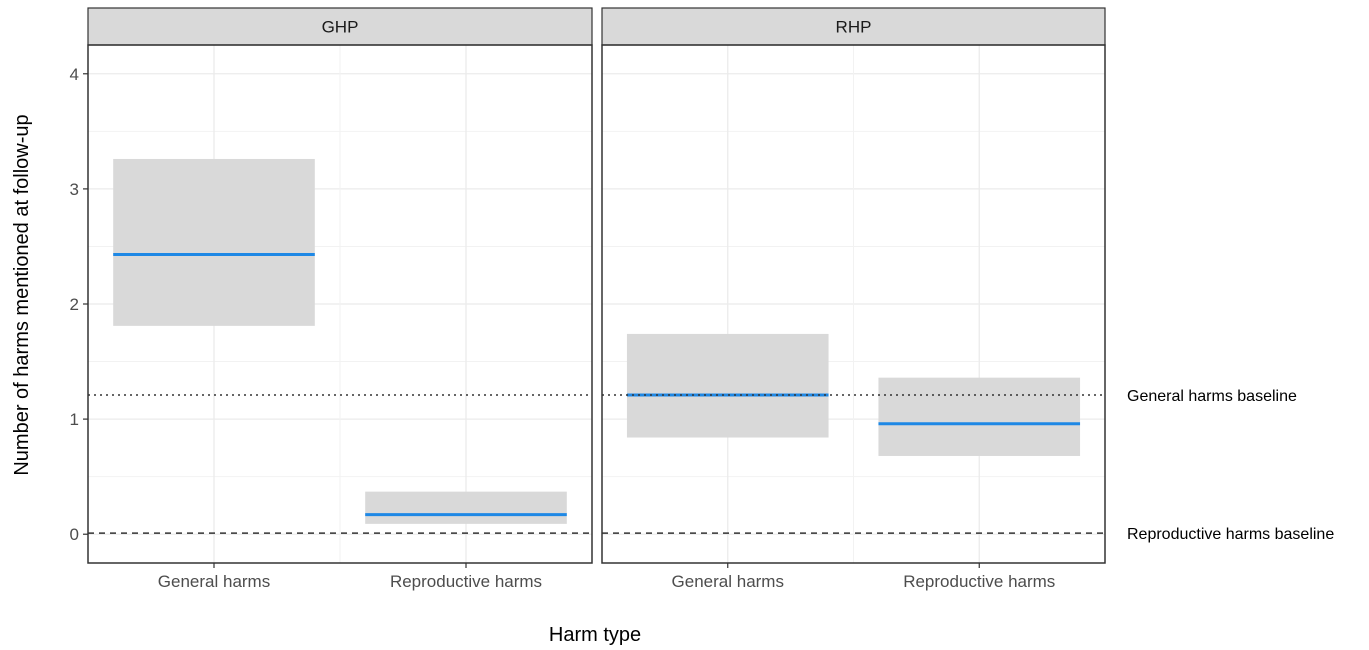  Describe the element at coordinates (727, 385) in the screenshot. I see `interval-box-rhp-general-harms` at that location.